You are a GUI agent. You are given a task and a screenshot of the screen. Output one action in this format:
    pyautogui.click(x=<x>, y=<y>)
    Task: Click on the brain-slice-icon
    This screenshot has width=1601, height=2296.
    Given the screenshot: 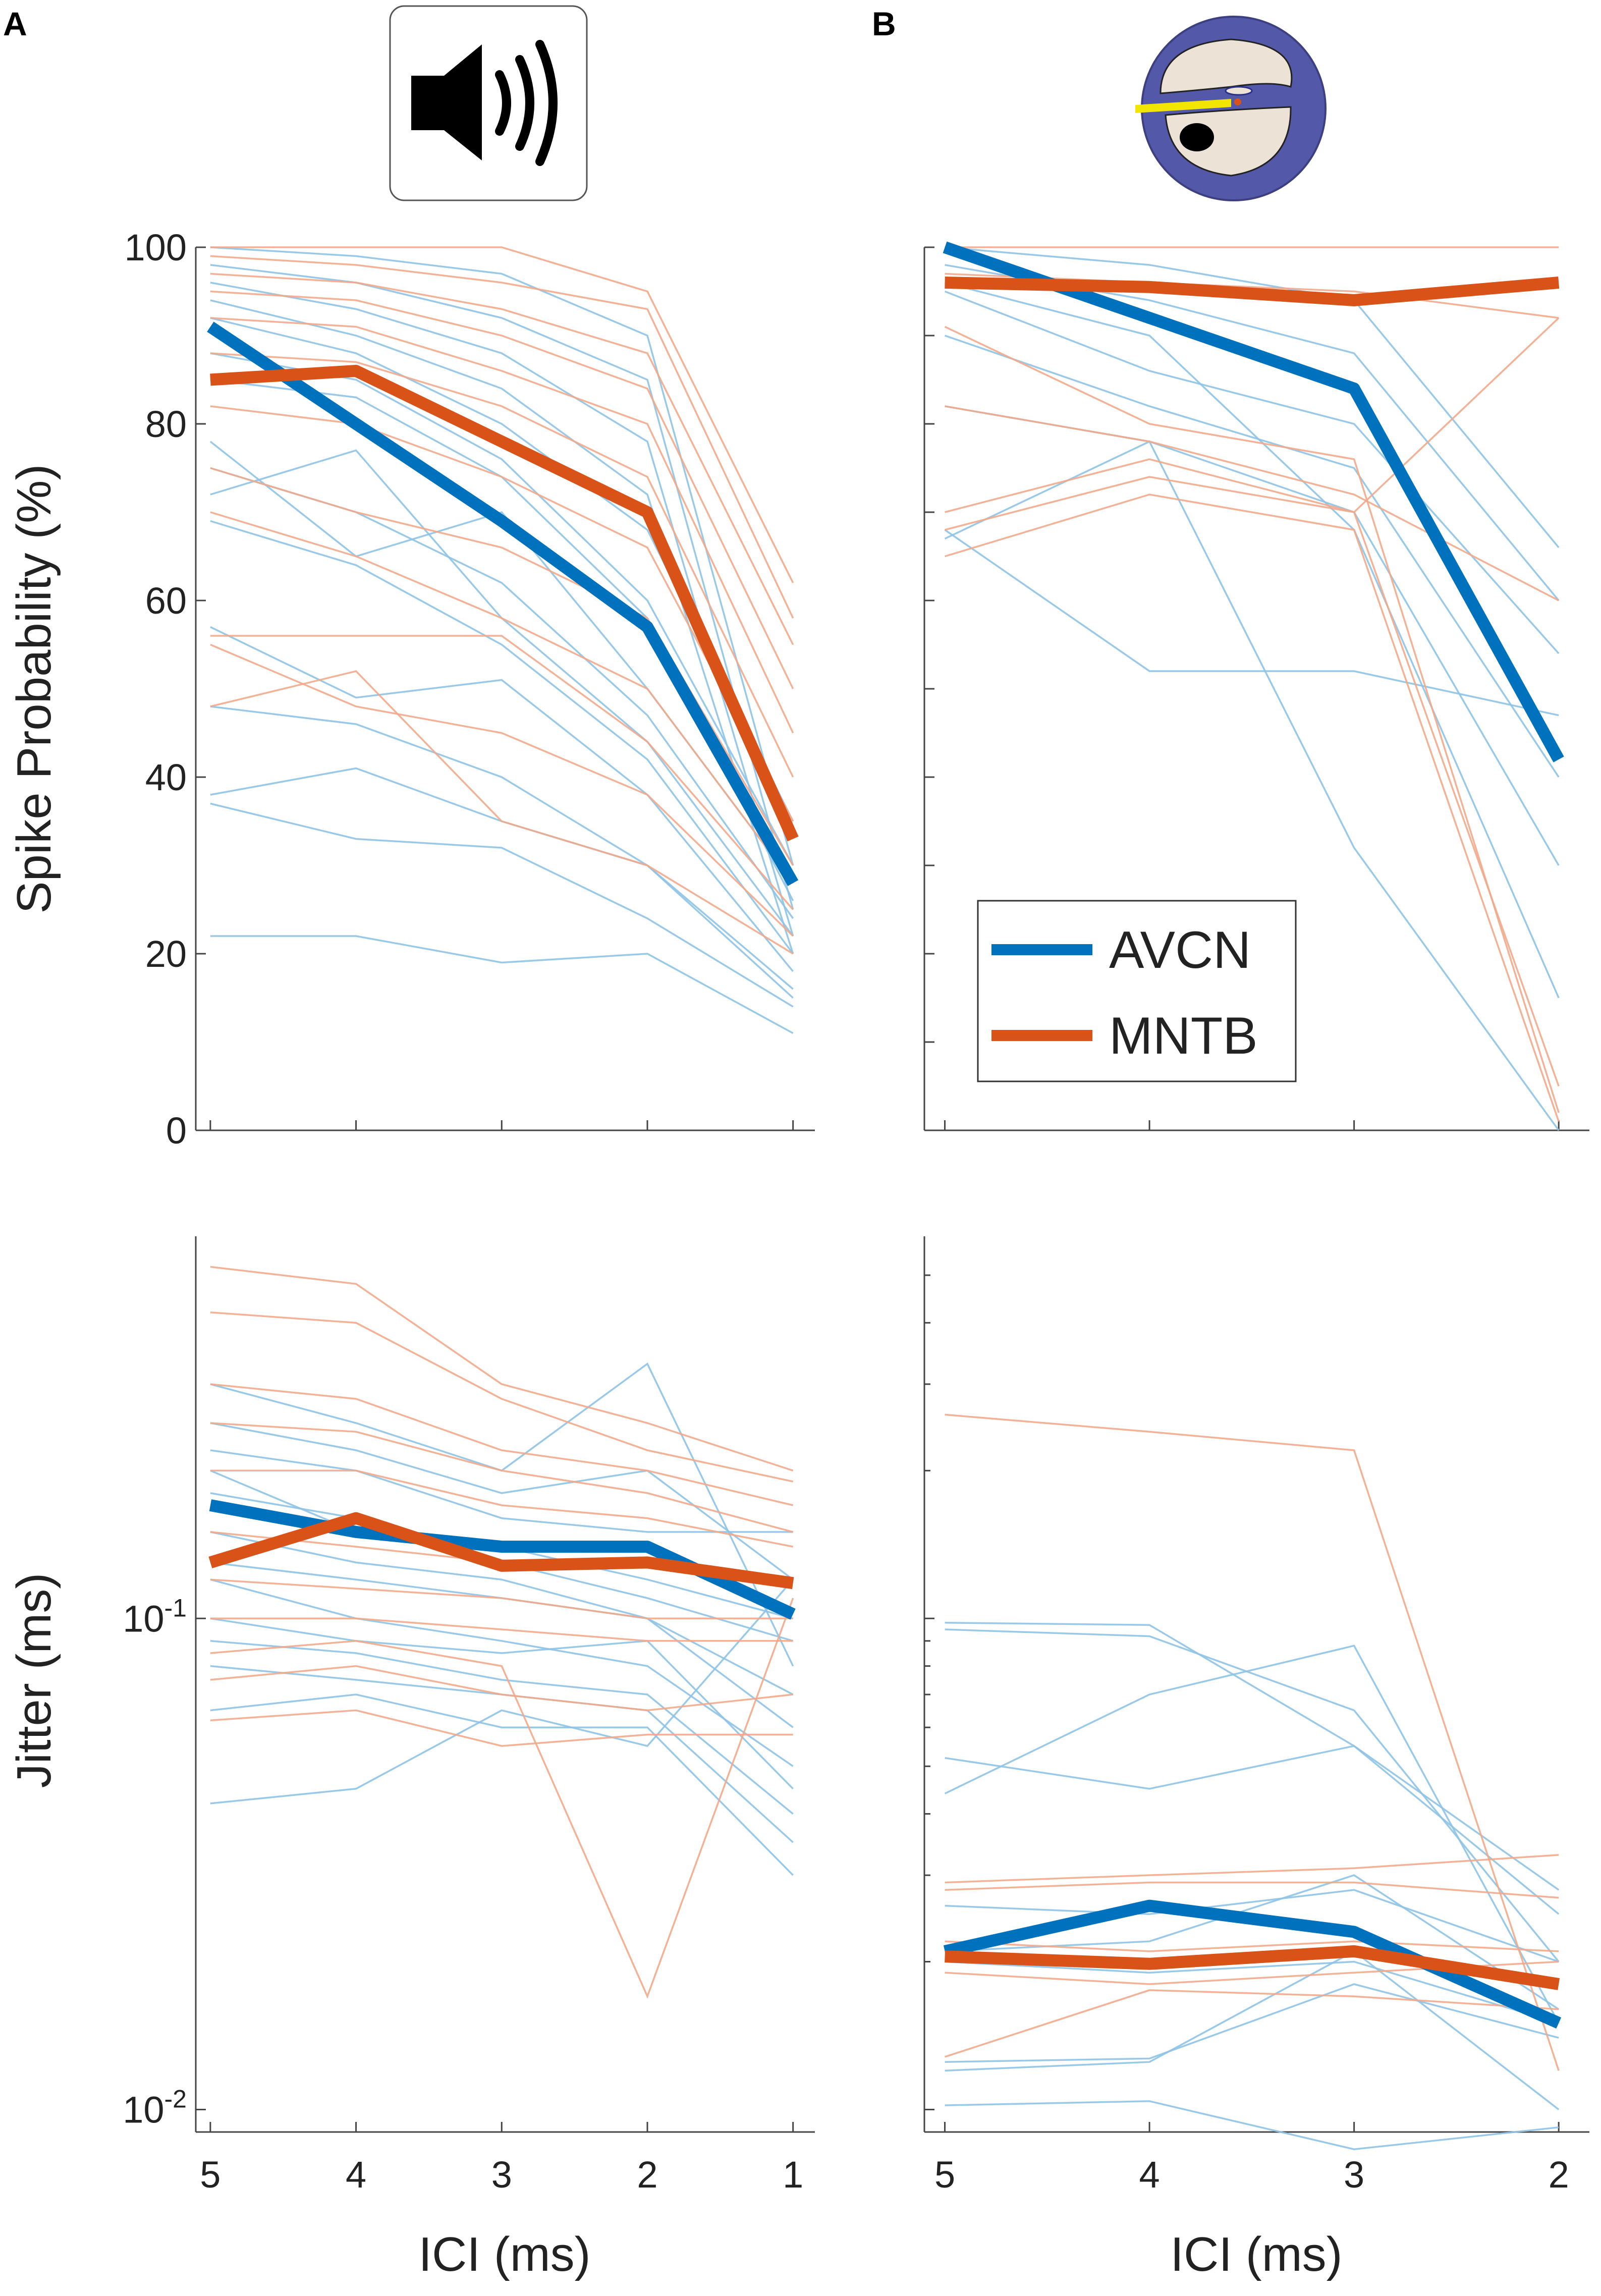 What is the action you would take?
    pyautogui.click(x=1231, y=108)
    